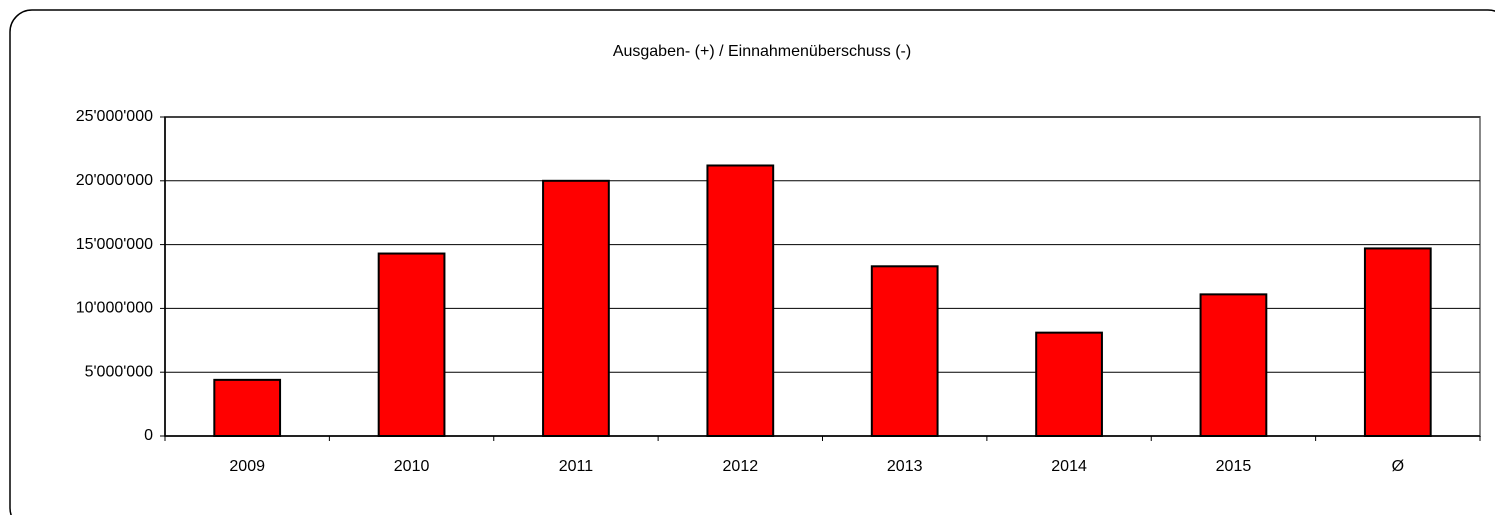 The width and height of the screenshot is (1495, 520). I want to click on y-tick-label: 20'000'000, so click(114, 180).